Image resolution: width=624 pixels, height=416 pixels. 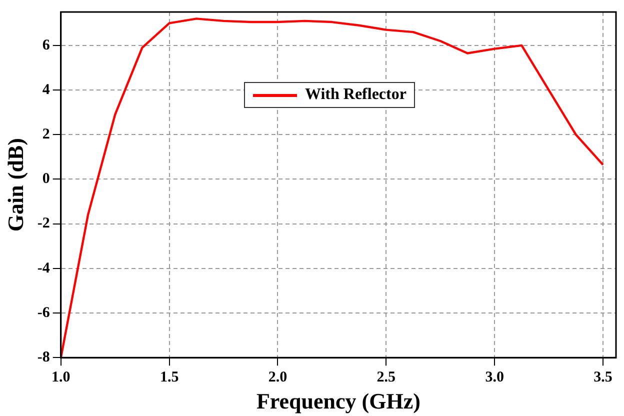 What do you see at coordinates (46, 45) in the screenshot?
I see `y-tick-label: 6` at bounding box center [46, 45].